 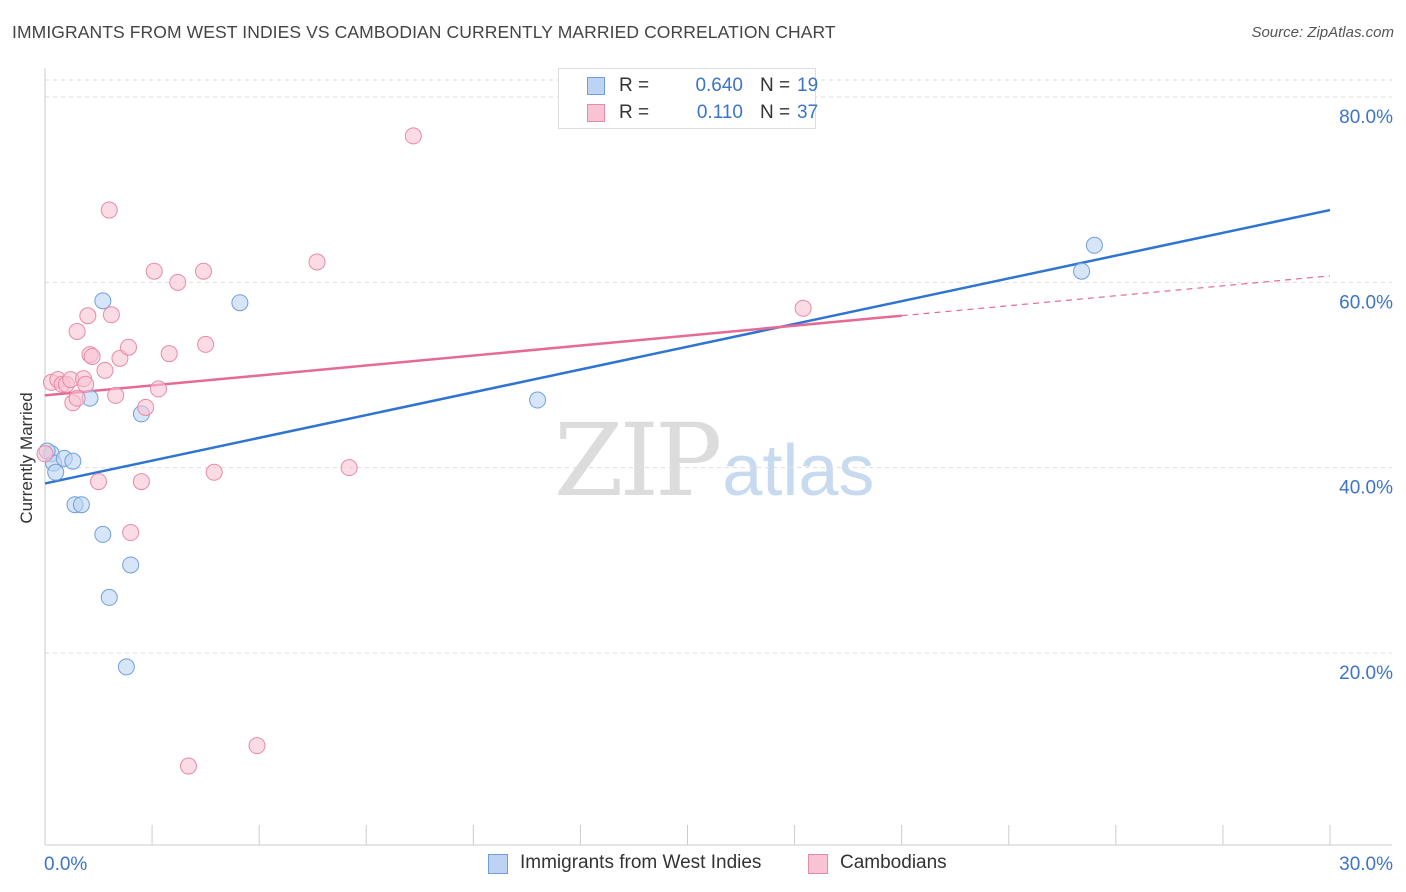 What do you see at coordinates (596, 86) in the screenshot?
I see `legend-swatch-blue` at bounding box center [596, 86].